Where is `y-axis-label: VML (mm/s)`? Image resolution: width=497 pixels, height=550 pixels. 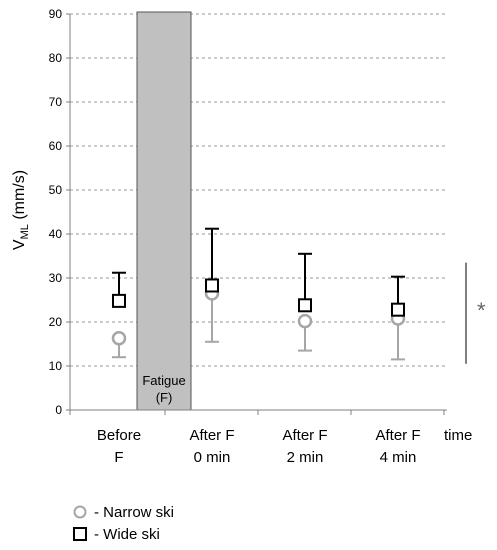 y-axis-label: VML (mm/s) is located at coordinates (21, 210).